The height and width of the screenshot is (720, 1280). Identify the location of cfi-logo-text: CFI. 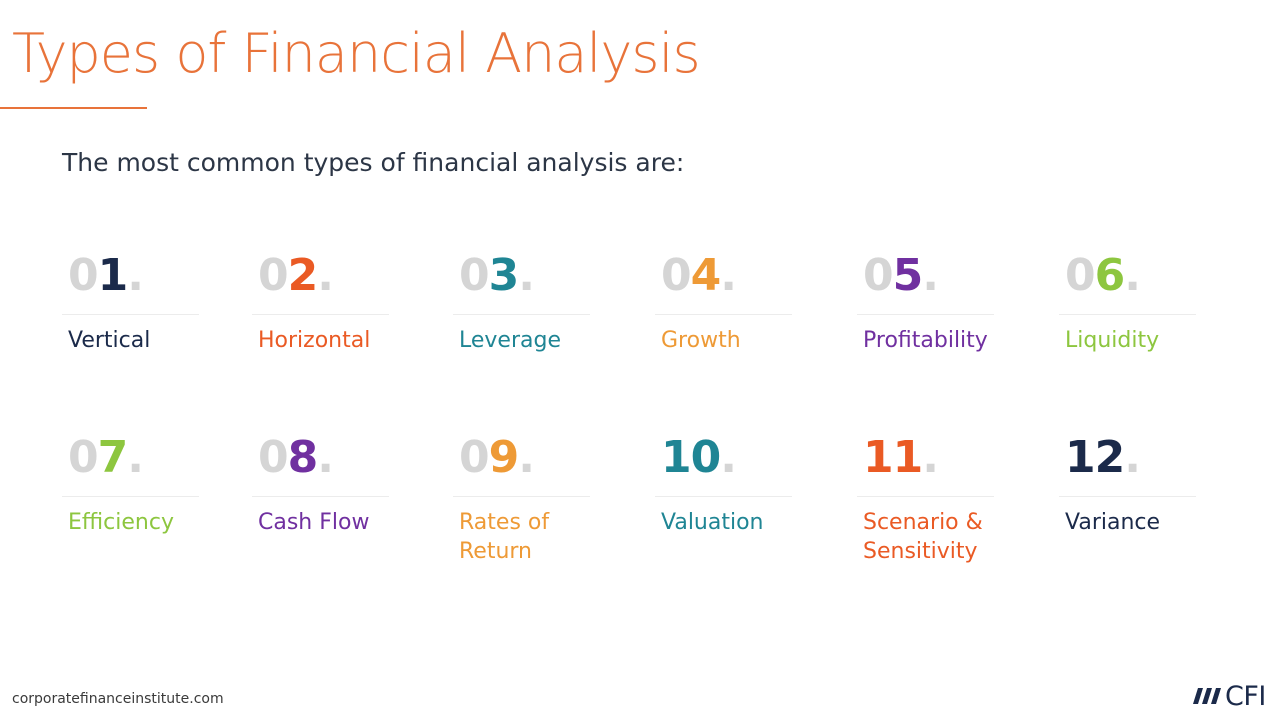
(1245, 696).